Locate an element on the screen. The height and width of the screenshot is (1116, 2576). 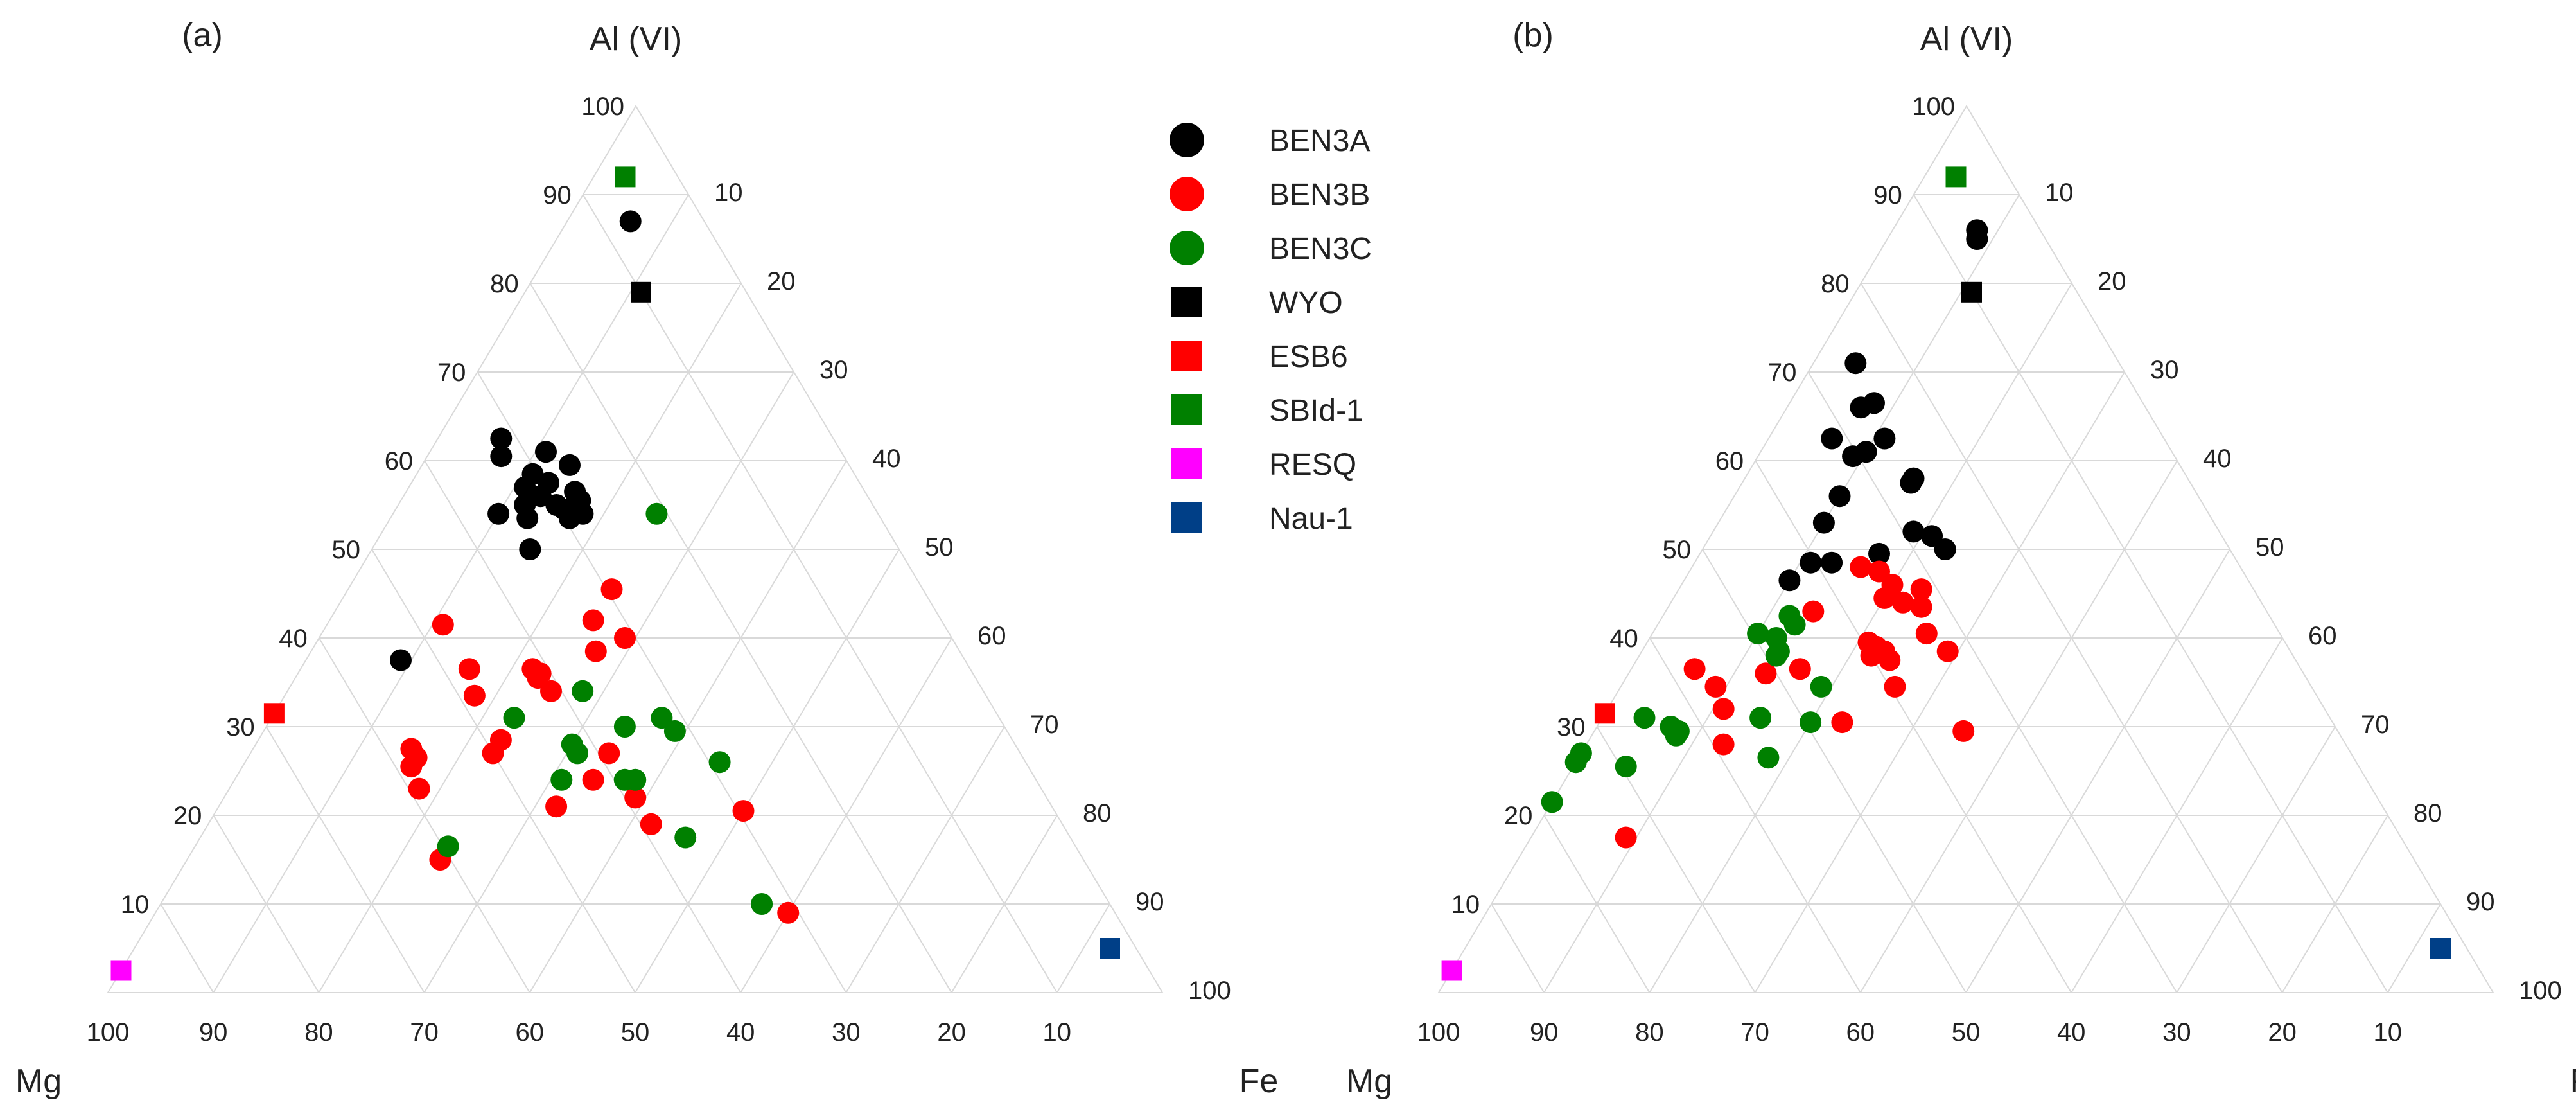
tick-label-fe: 90 is located at coordinates (2480, 902).